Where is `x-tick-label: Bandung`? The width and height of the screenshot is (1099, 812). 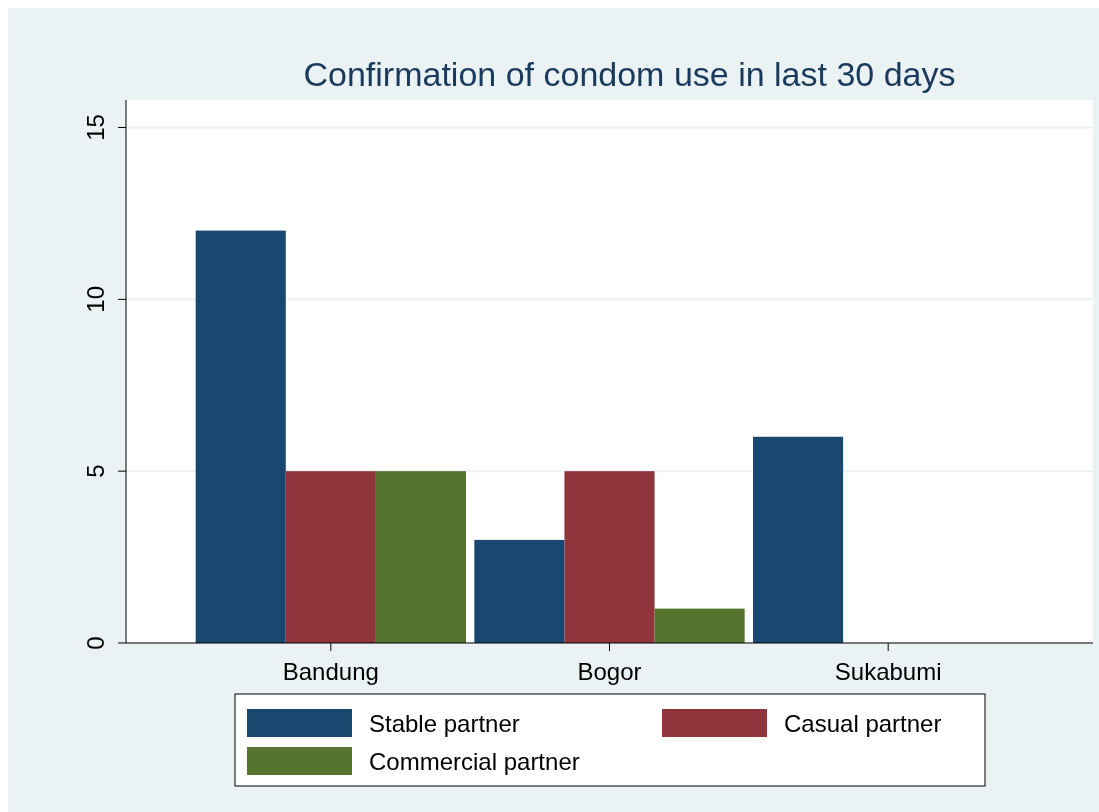
x-tick-label: Bandung is located at coordinates (330, 671).